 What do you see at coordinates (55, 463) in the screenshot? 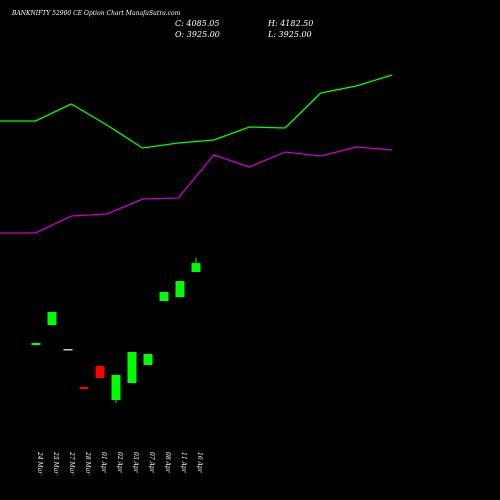
I see `x-tick-label: 25 Mar` at bounding box center [55, 463].